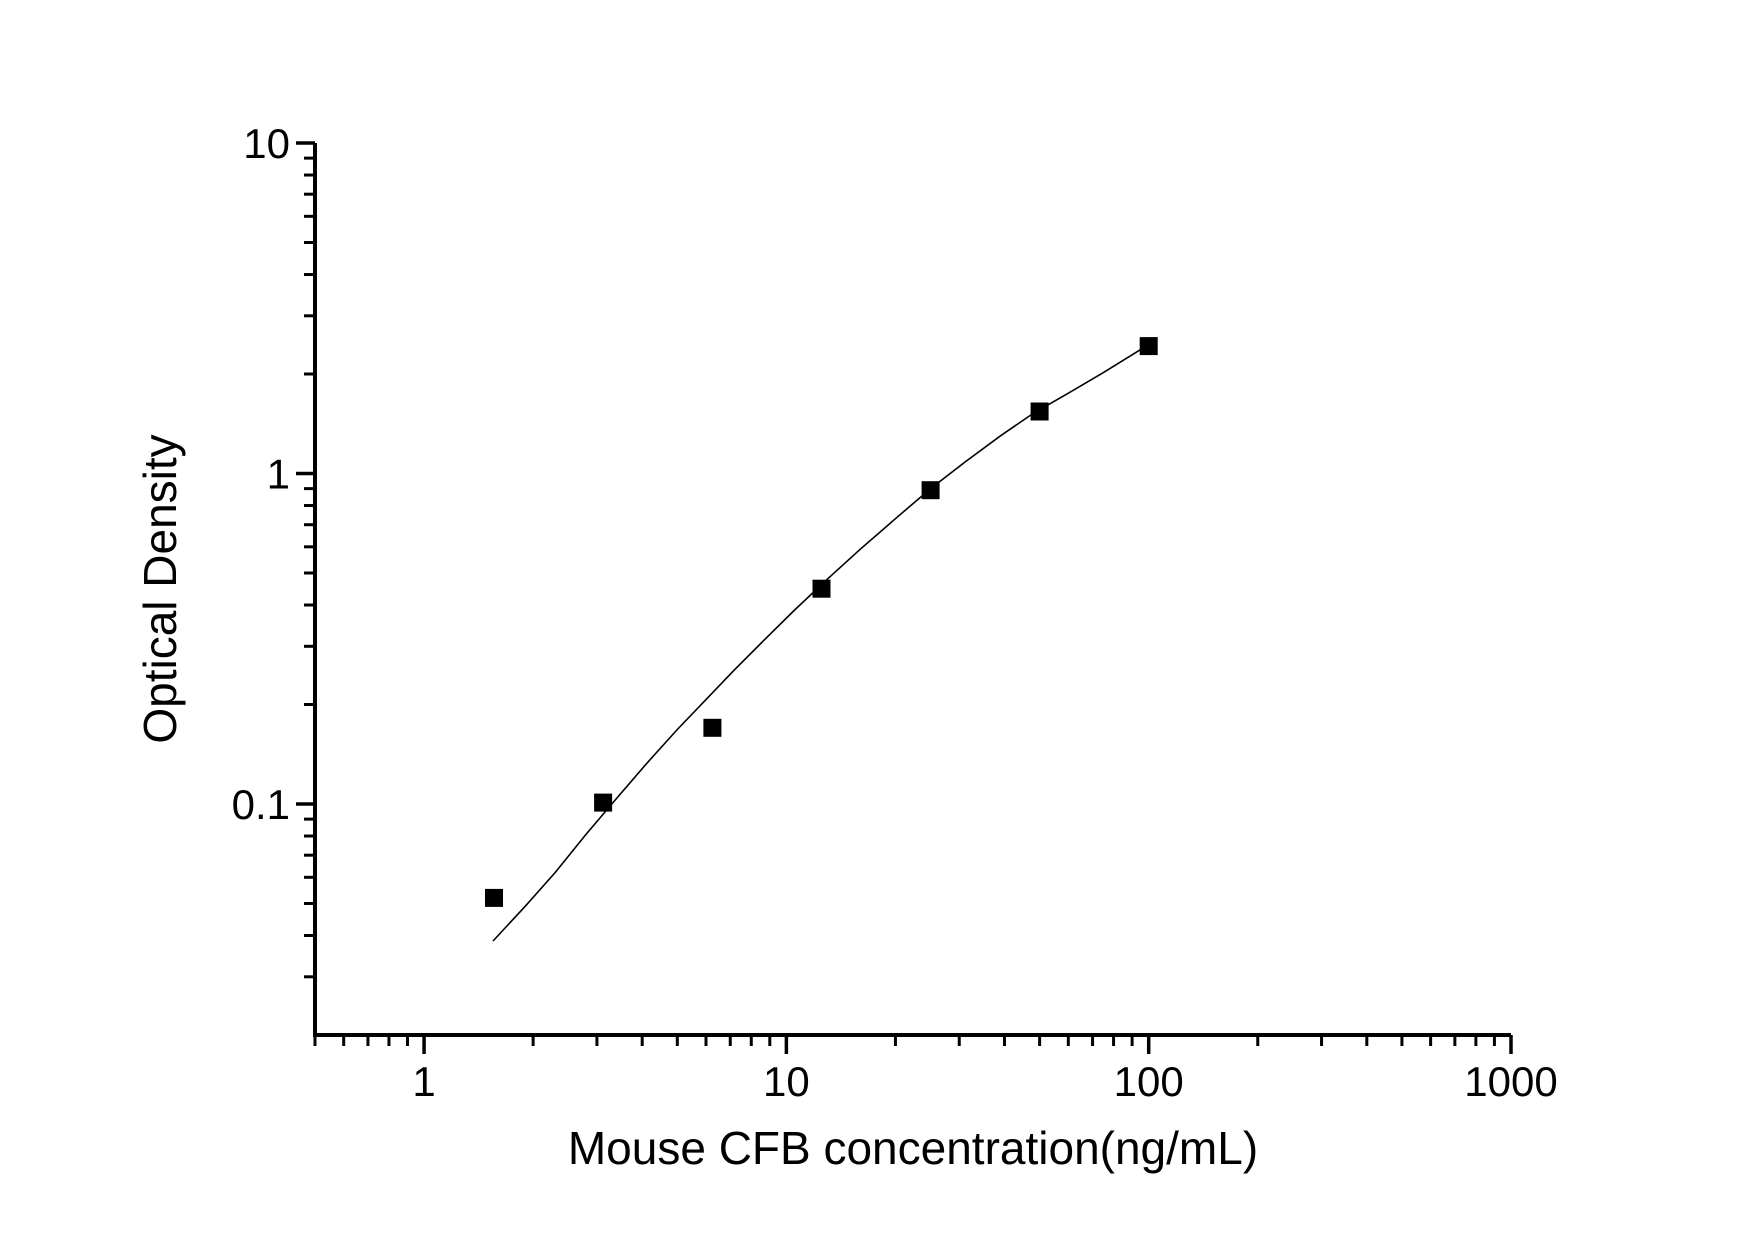  I want to click on x-axis-title: Mouse CFB concentration(ng/mL), so click(913, 1148).